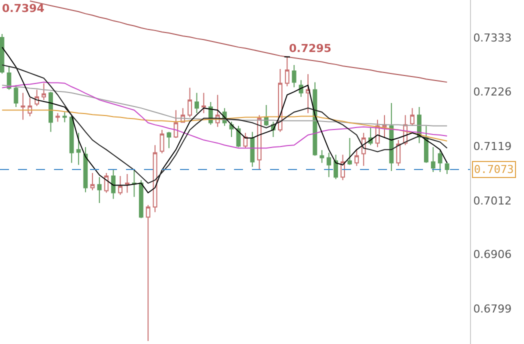  I want to click on ref-line-label: 0.7073, so click(494, 169).